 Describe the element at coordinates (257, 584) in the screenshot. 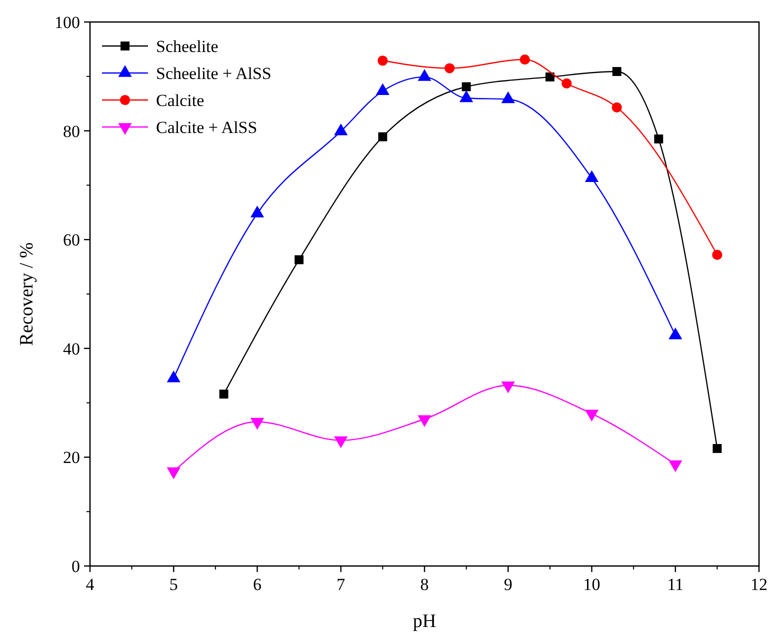

I see `x-tick-label: 6` at that location.